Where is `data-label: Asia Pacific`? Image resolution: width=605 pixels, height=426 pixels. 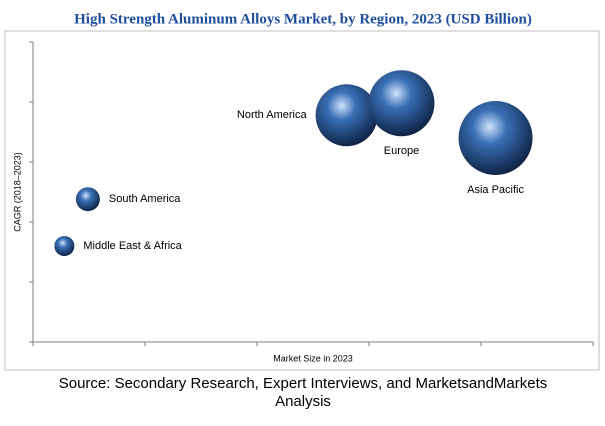
data-label: Asia Pacific is located at coordinates (495, 190).